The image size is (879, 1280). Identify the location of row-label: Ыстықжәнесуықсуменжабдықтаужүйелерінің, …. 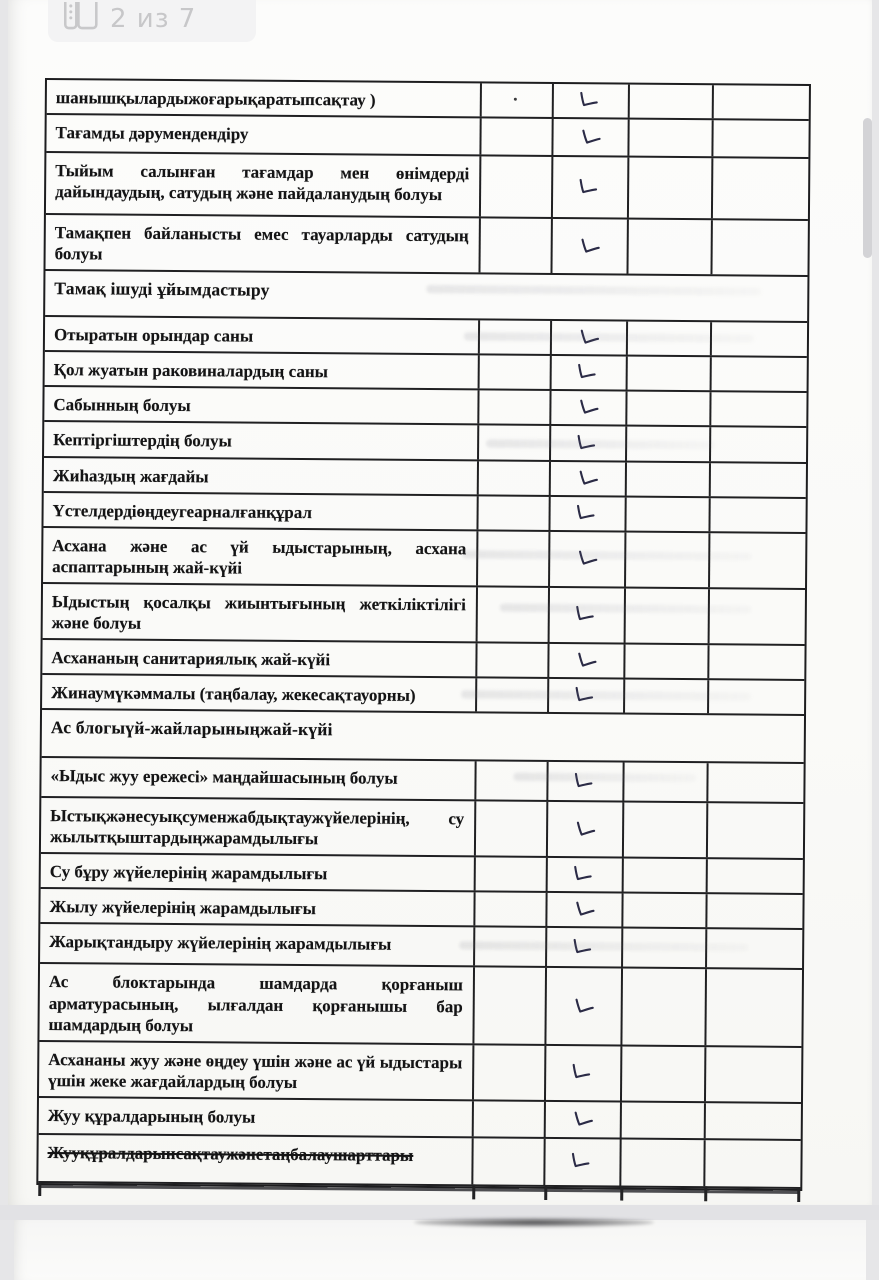
(258, 827).